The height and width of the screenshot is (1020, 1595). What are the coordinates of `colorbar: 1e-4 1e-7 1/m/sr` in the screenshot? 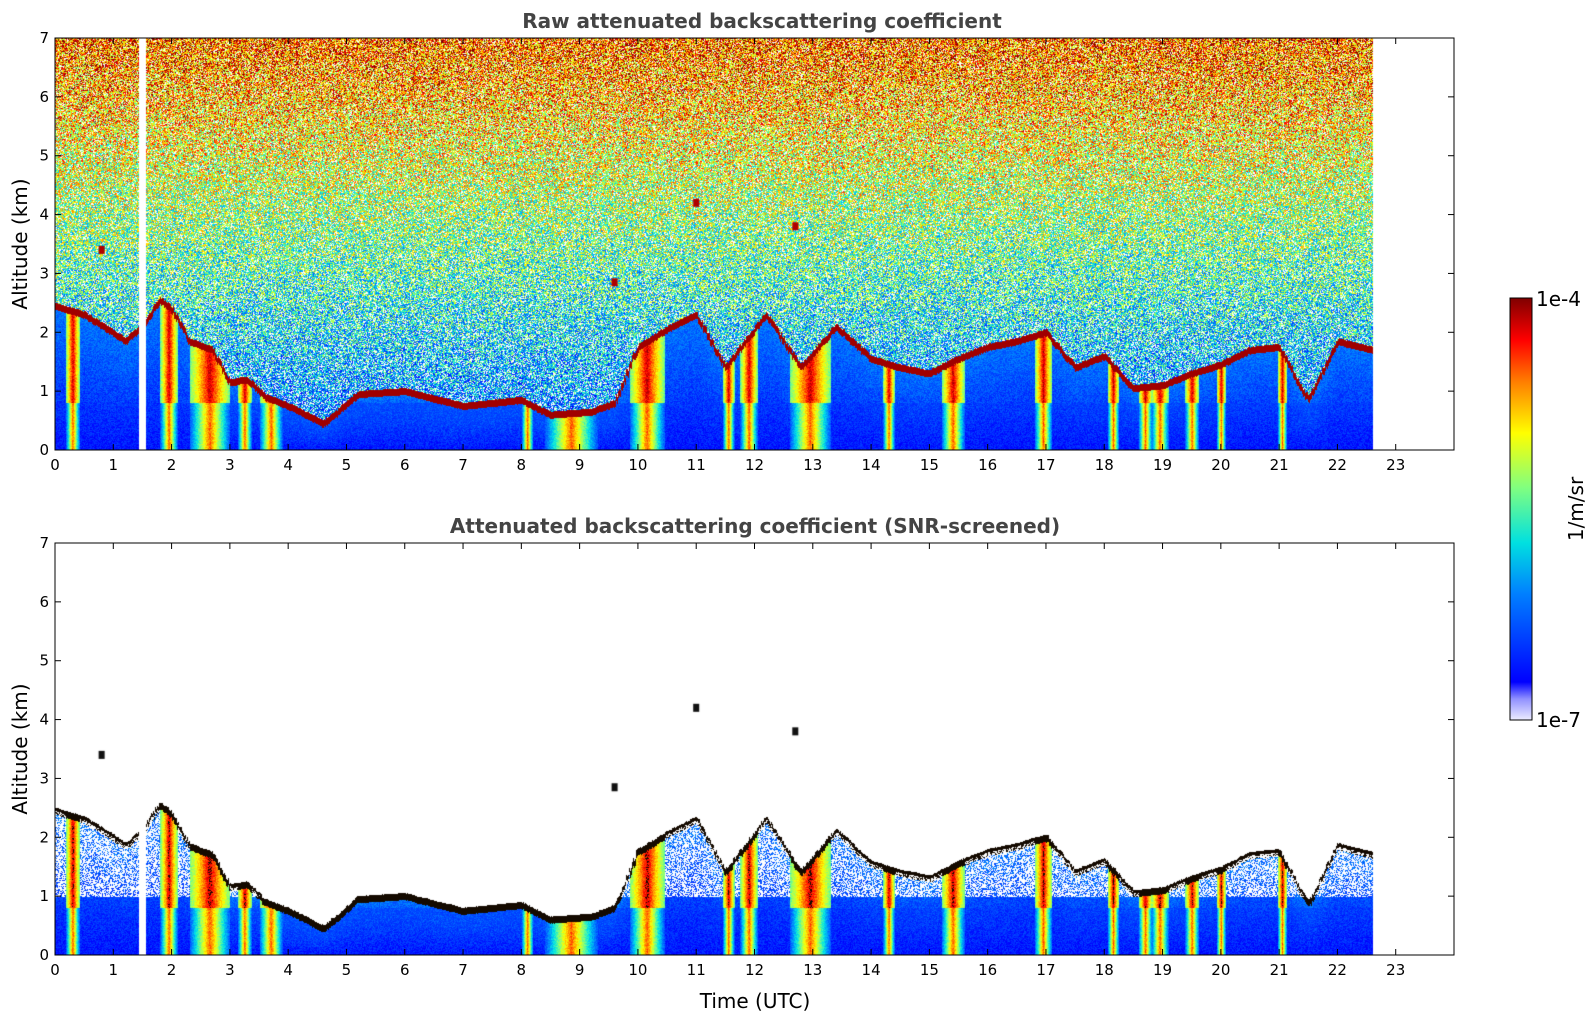 It's located at (1548, 509).